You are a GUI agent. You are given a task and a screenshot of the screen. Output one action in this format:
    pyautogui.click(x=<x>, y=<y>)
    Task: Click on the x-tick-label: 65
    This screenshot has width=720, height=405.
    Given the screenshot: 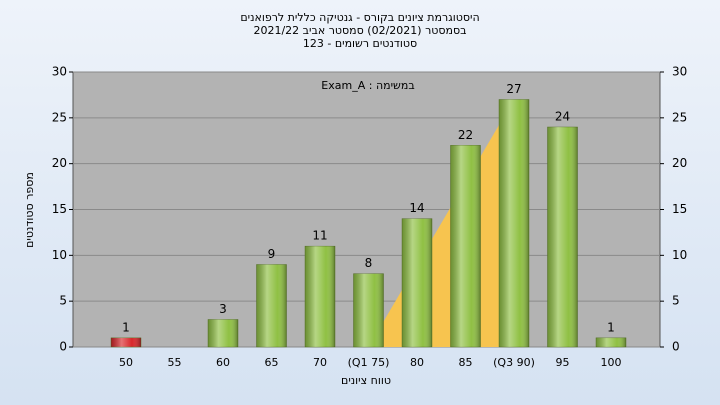 What is the action you would take?
    pyautogui.click(x=272, y=362)
    